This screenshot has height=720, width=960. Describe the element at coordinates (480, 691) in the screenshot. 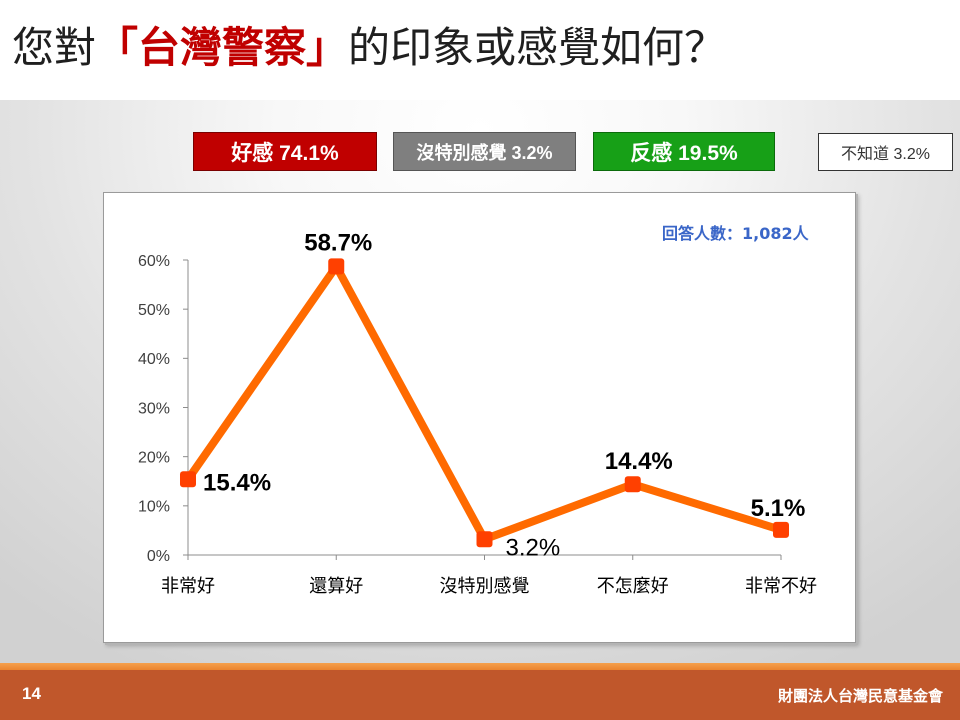

I see `footer-bar: 14 財團法人台灣民意基金會` at that location.